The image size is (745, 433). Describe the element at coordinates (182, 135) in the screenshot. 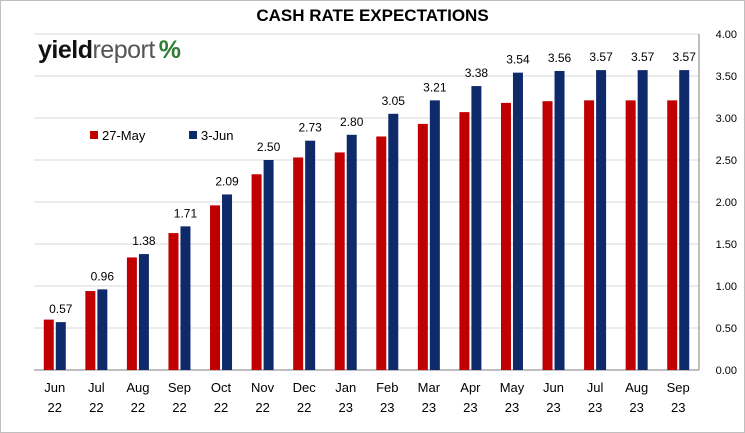

I see `chart-legend: 27-May 3-Jun` at that location.